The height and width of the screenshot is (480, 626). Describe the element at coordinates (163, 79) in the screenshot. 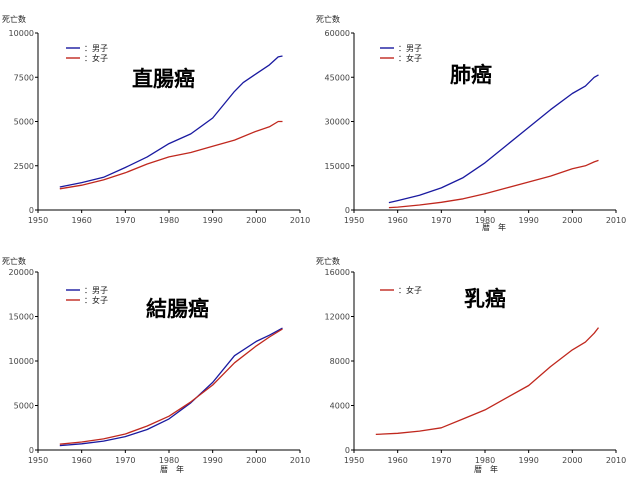

I see `chart-title: 直腸癌` at that location.